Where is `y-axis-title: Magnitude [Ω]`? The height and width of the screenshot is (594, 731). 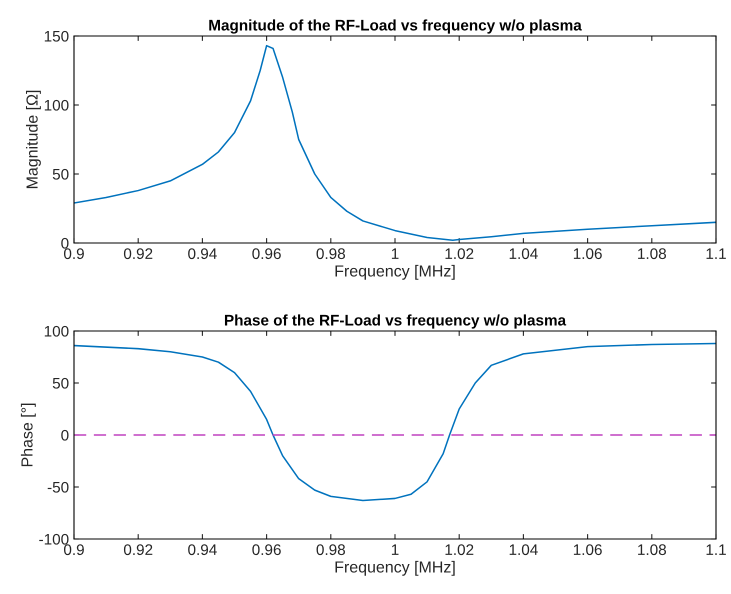 y-axis-title: Magnitude [Ω] is located at coordinates (33, 139).